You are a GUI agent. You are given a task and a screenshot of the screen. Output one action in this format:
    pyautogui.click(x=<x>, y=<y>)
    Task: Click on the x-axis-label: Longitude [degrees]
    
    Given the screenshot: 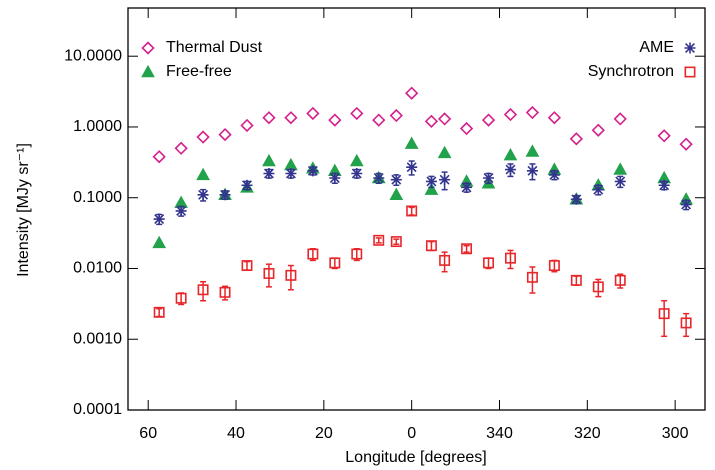 What is the action you would take?
    pyautogui.click(x=415, y=457)
    